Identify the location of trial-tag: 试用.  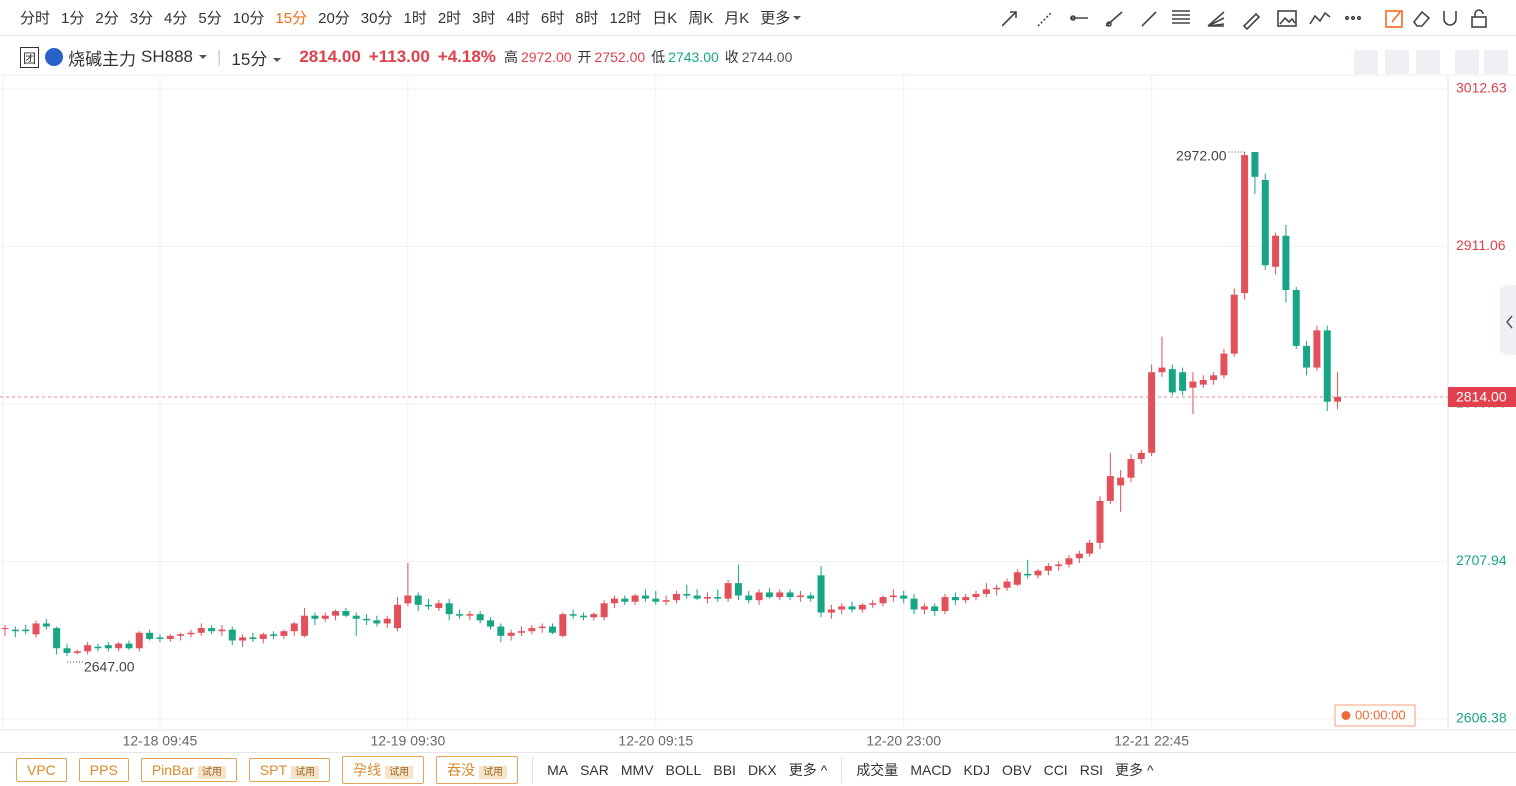
(399, 772).